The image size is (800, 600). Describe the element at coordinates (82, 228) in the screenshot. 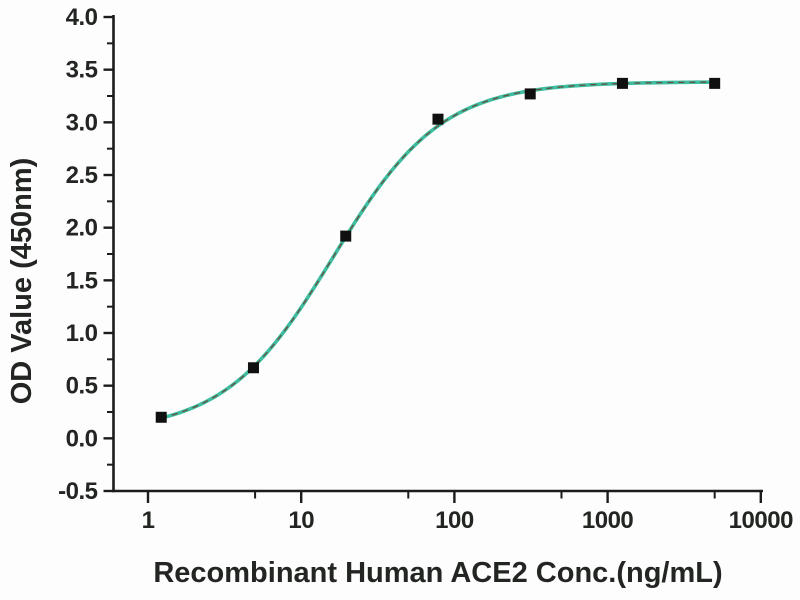

I see `y-tick-label: 2.0` at that location.